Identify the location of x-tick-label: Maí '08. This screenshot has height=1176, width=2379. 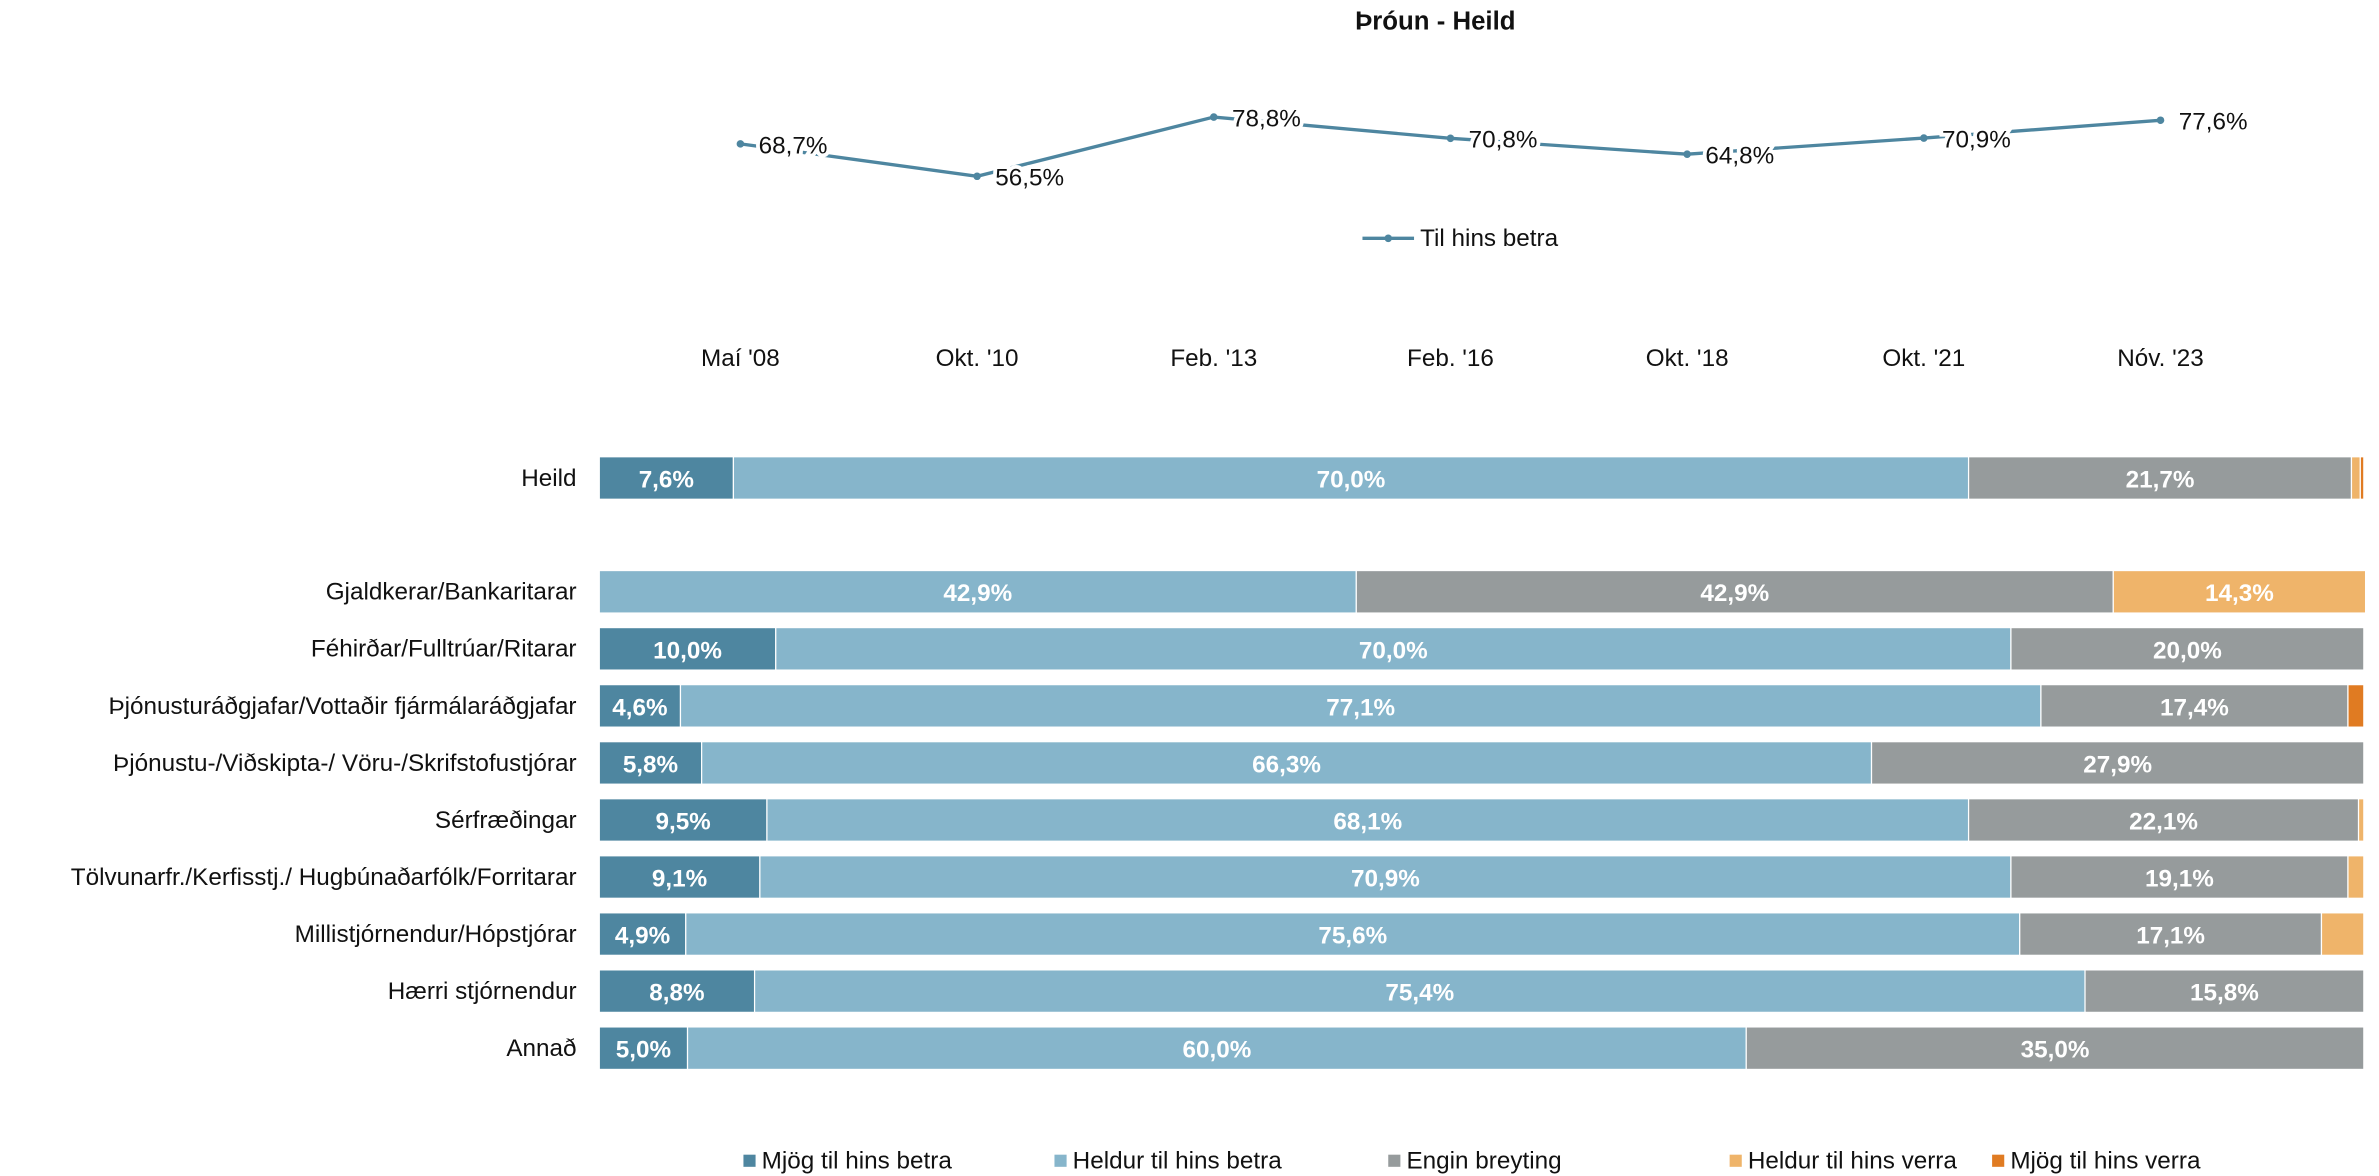
(740, 358).